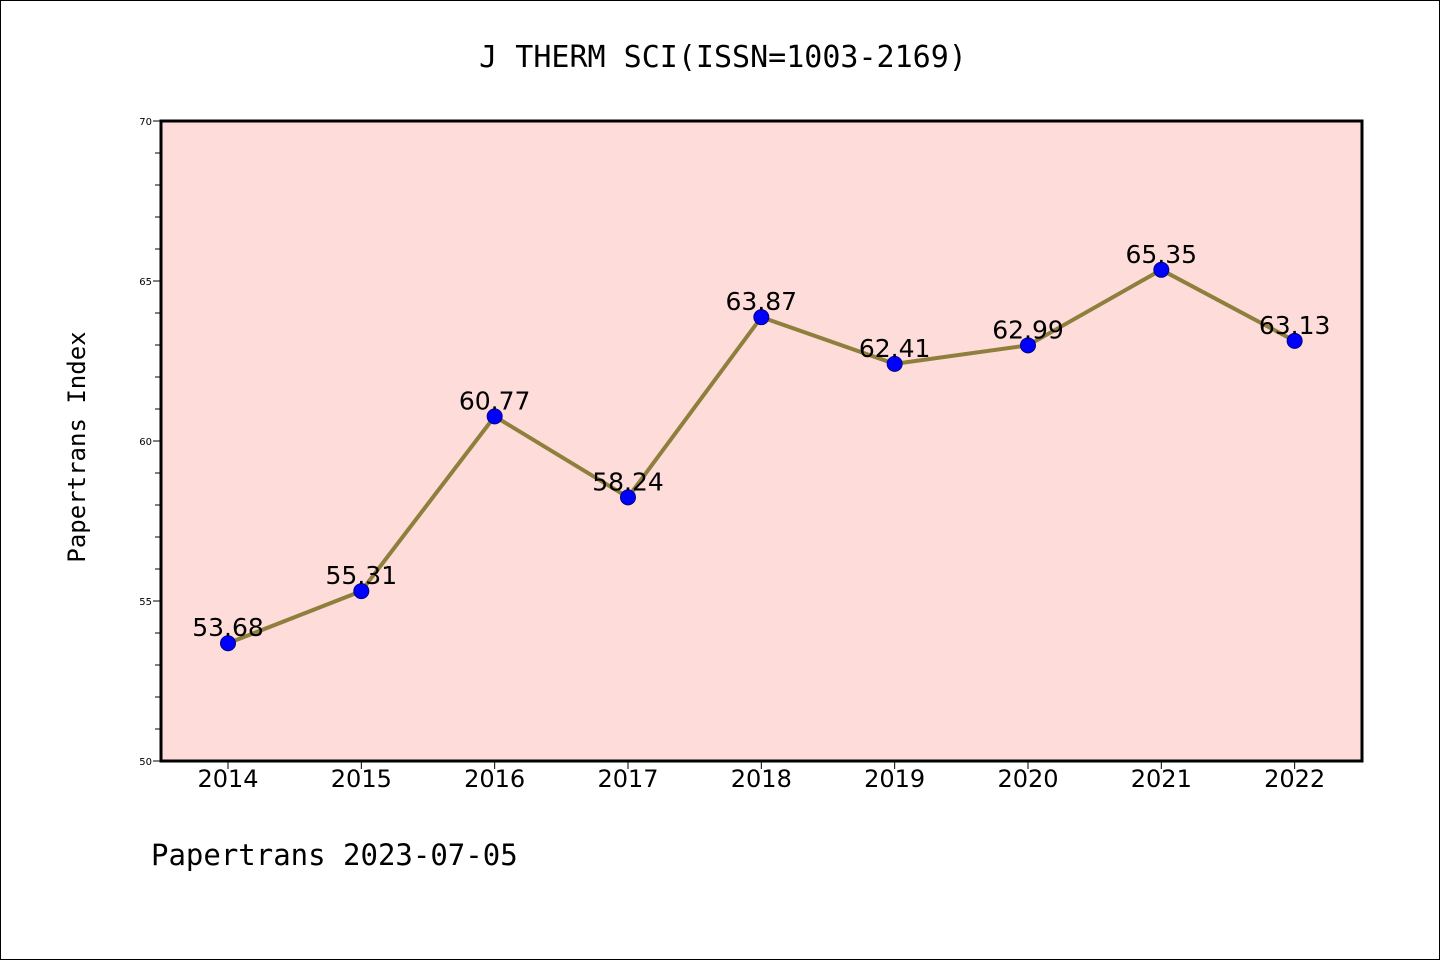 The width and height of the screenshot is (1440, 961). I want to click on y-tick-label: 70, so click(145, 122).